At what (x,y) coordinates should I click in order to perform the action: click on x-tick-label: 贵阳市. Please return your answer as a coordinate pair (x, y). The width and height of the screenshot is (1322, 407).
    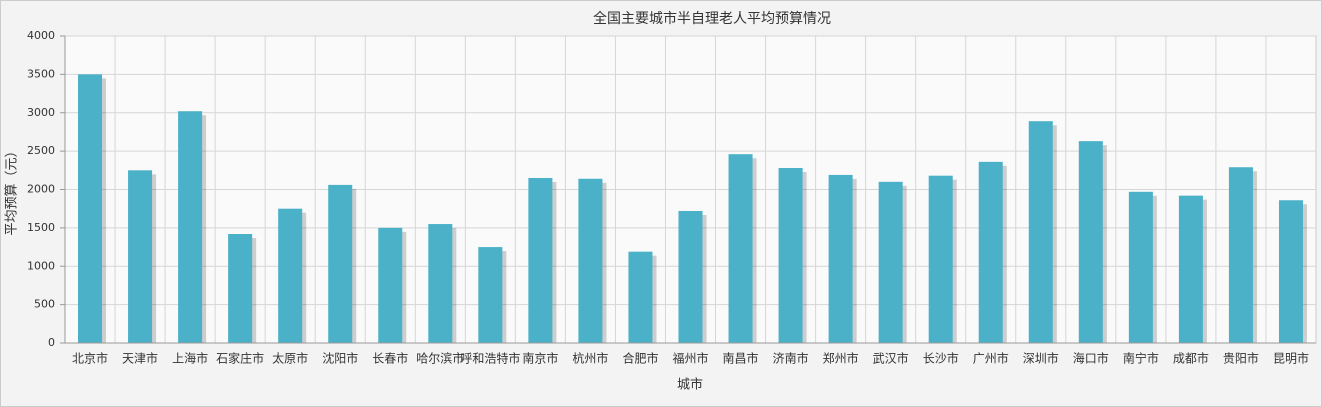
    Looking at the image, I should click on (1241, 358).